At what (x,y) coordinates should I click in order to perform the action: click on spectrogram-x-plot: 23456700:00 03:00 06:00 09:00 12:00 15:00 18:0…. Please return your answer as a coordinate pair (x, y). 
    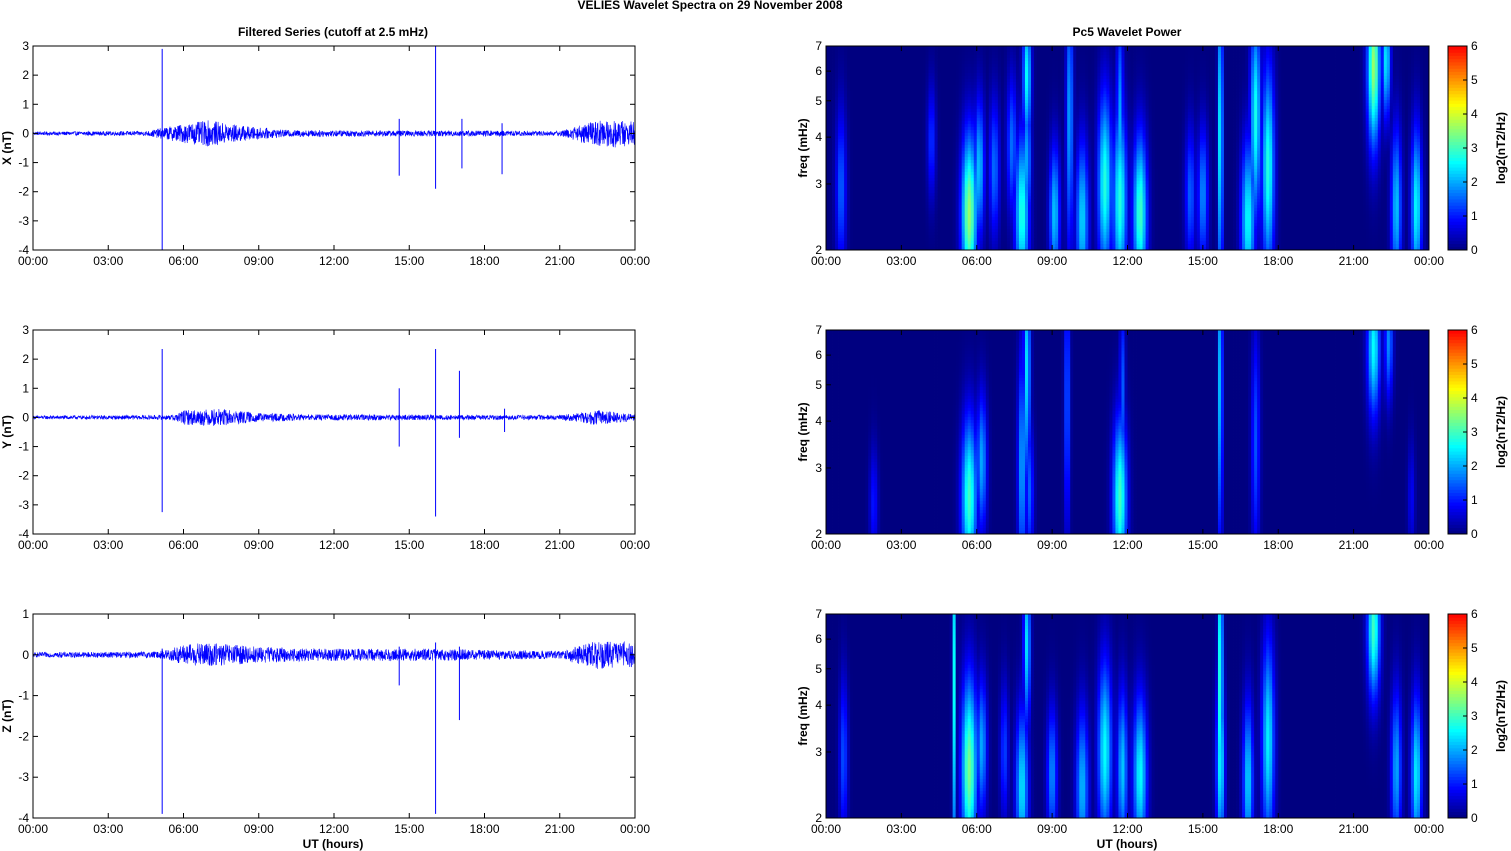
    Looking at the image, I should click on (1120, 153).